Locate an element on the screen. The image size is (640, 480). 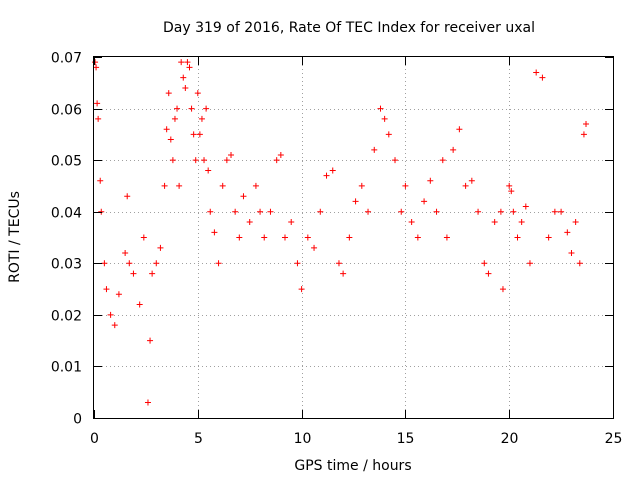
x-tick-label: 20 is located at coordinates (510, 439).